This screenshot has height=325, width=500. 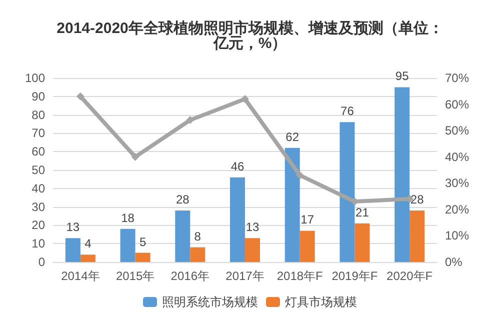 What do you see at coordinates (35, 78) in the screenshot?
I see `y-tick-label: 100` at bounding box center [35, 78].